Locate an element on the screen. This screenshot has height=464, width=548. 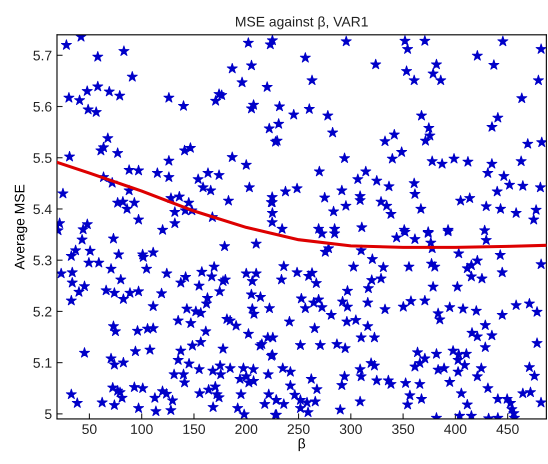
y-axis-title: Average MSE is located at coordinates (21, 227).